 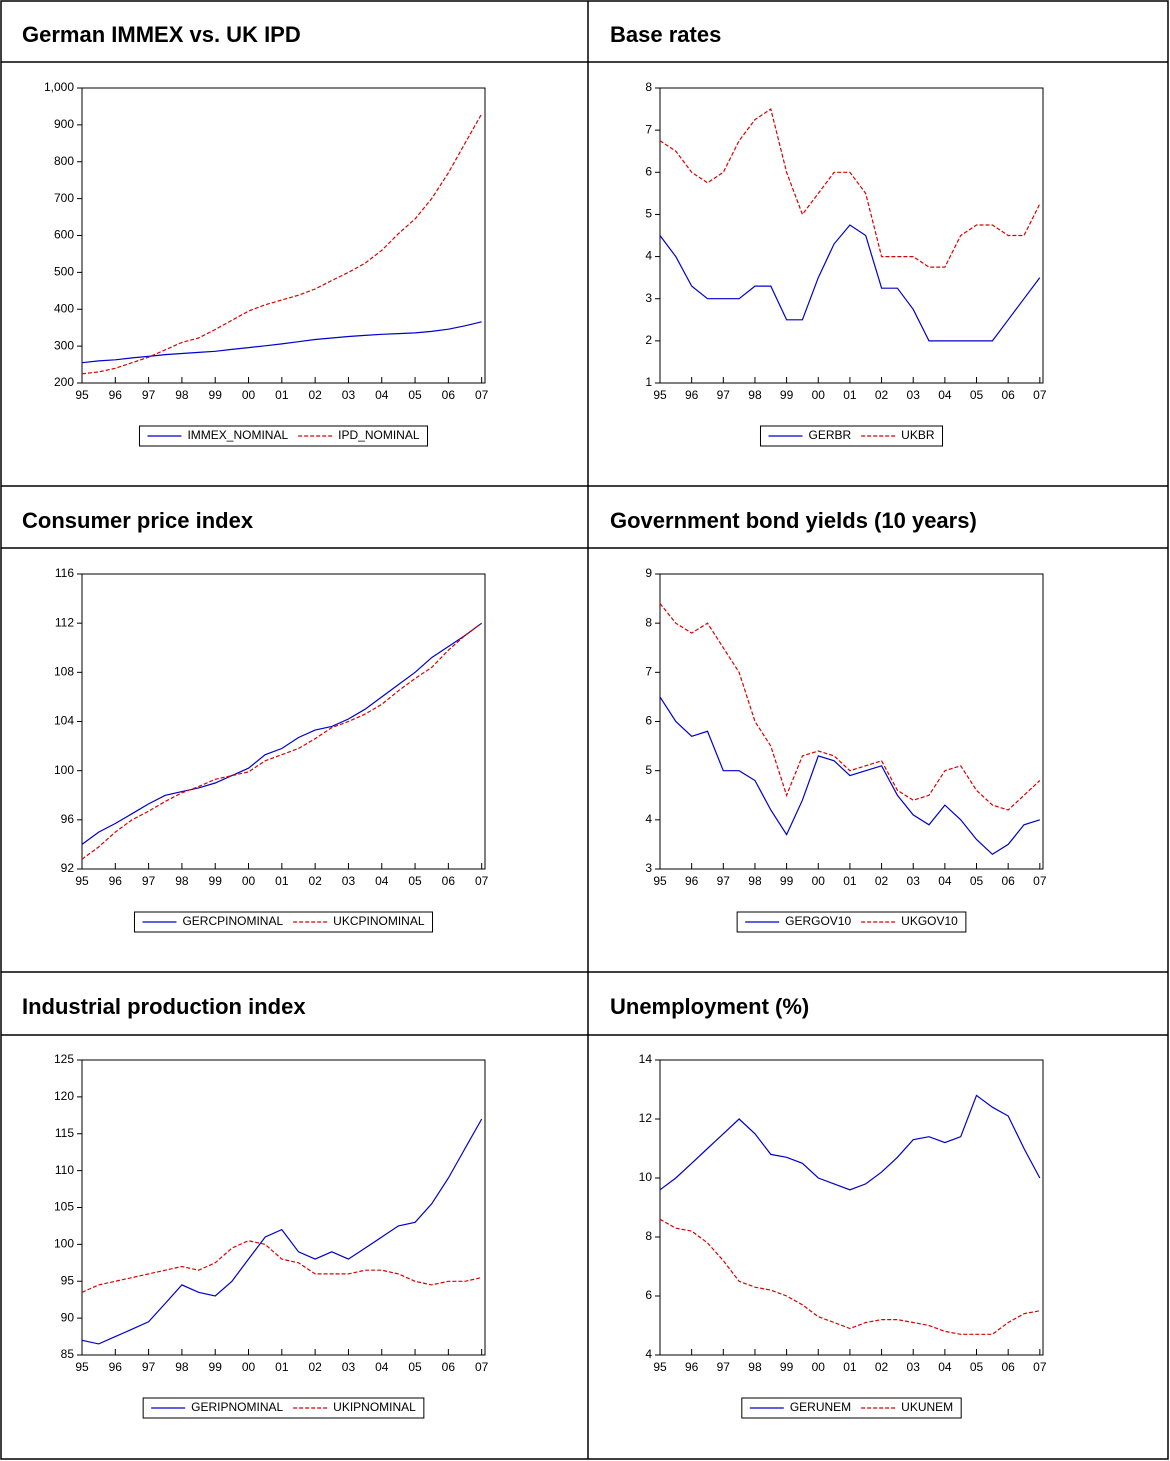 I want to click on y-tick-label: 100, so click(x=64, y=1244).